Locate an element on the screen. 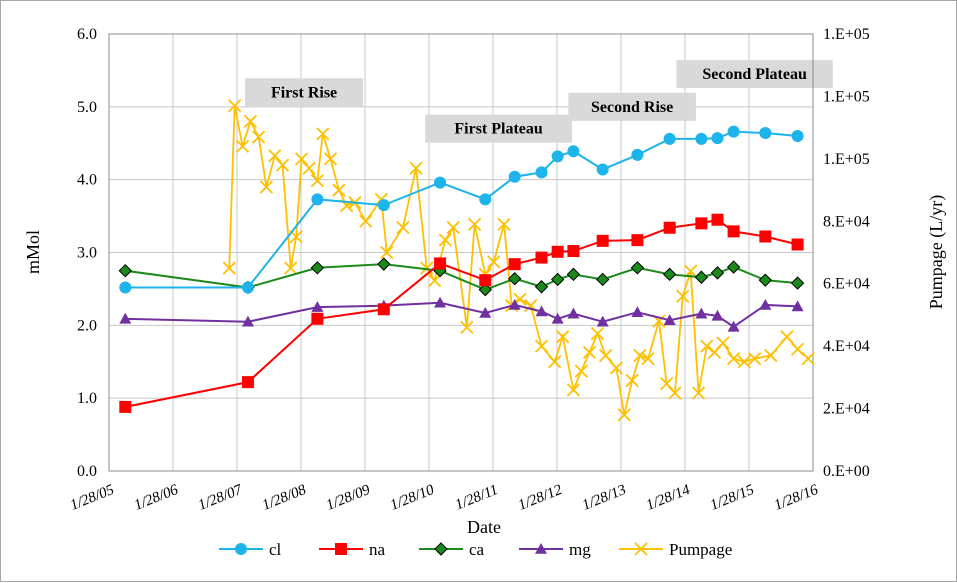  y-tick-label: 5.0 is located at coordinates (87, 107).